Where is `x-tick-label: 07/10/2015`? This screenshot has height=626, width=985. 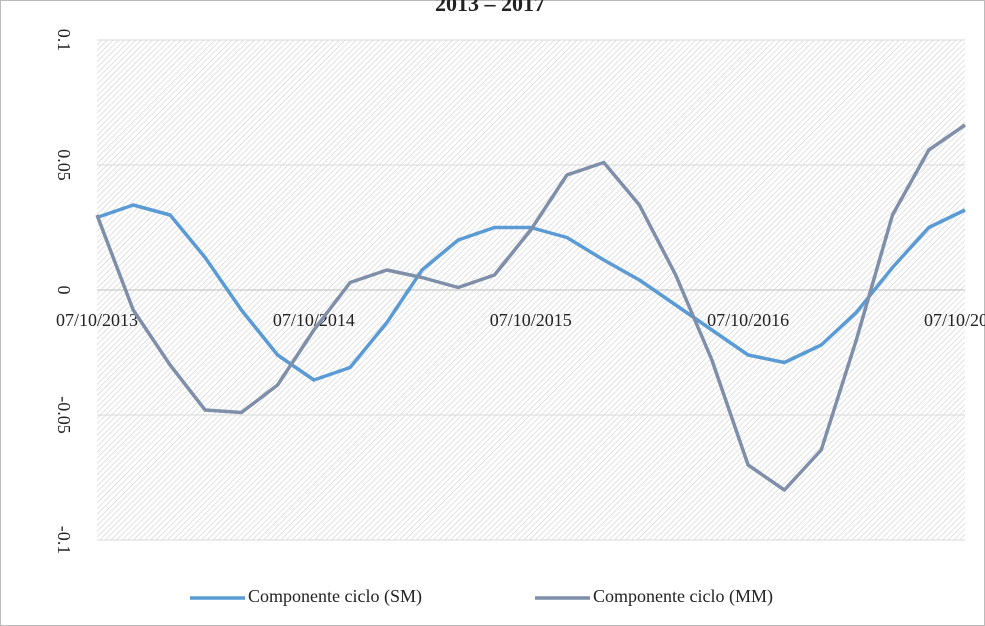
x-tick-label: 07/10/2015 is located at coordinates (531, 320).